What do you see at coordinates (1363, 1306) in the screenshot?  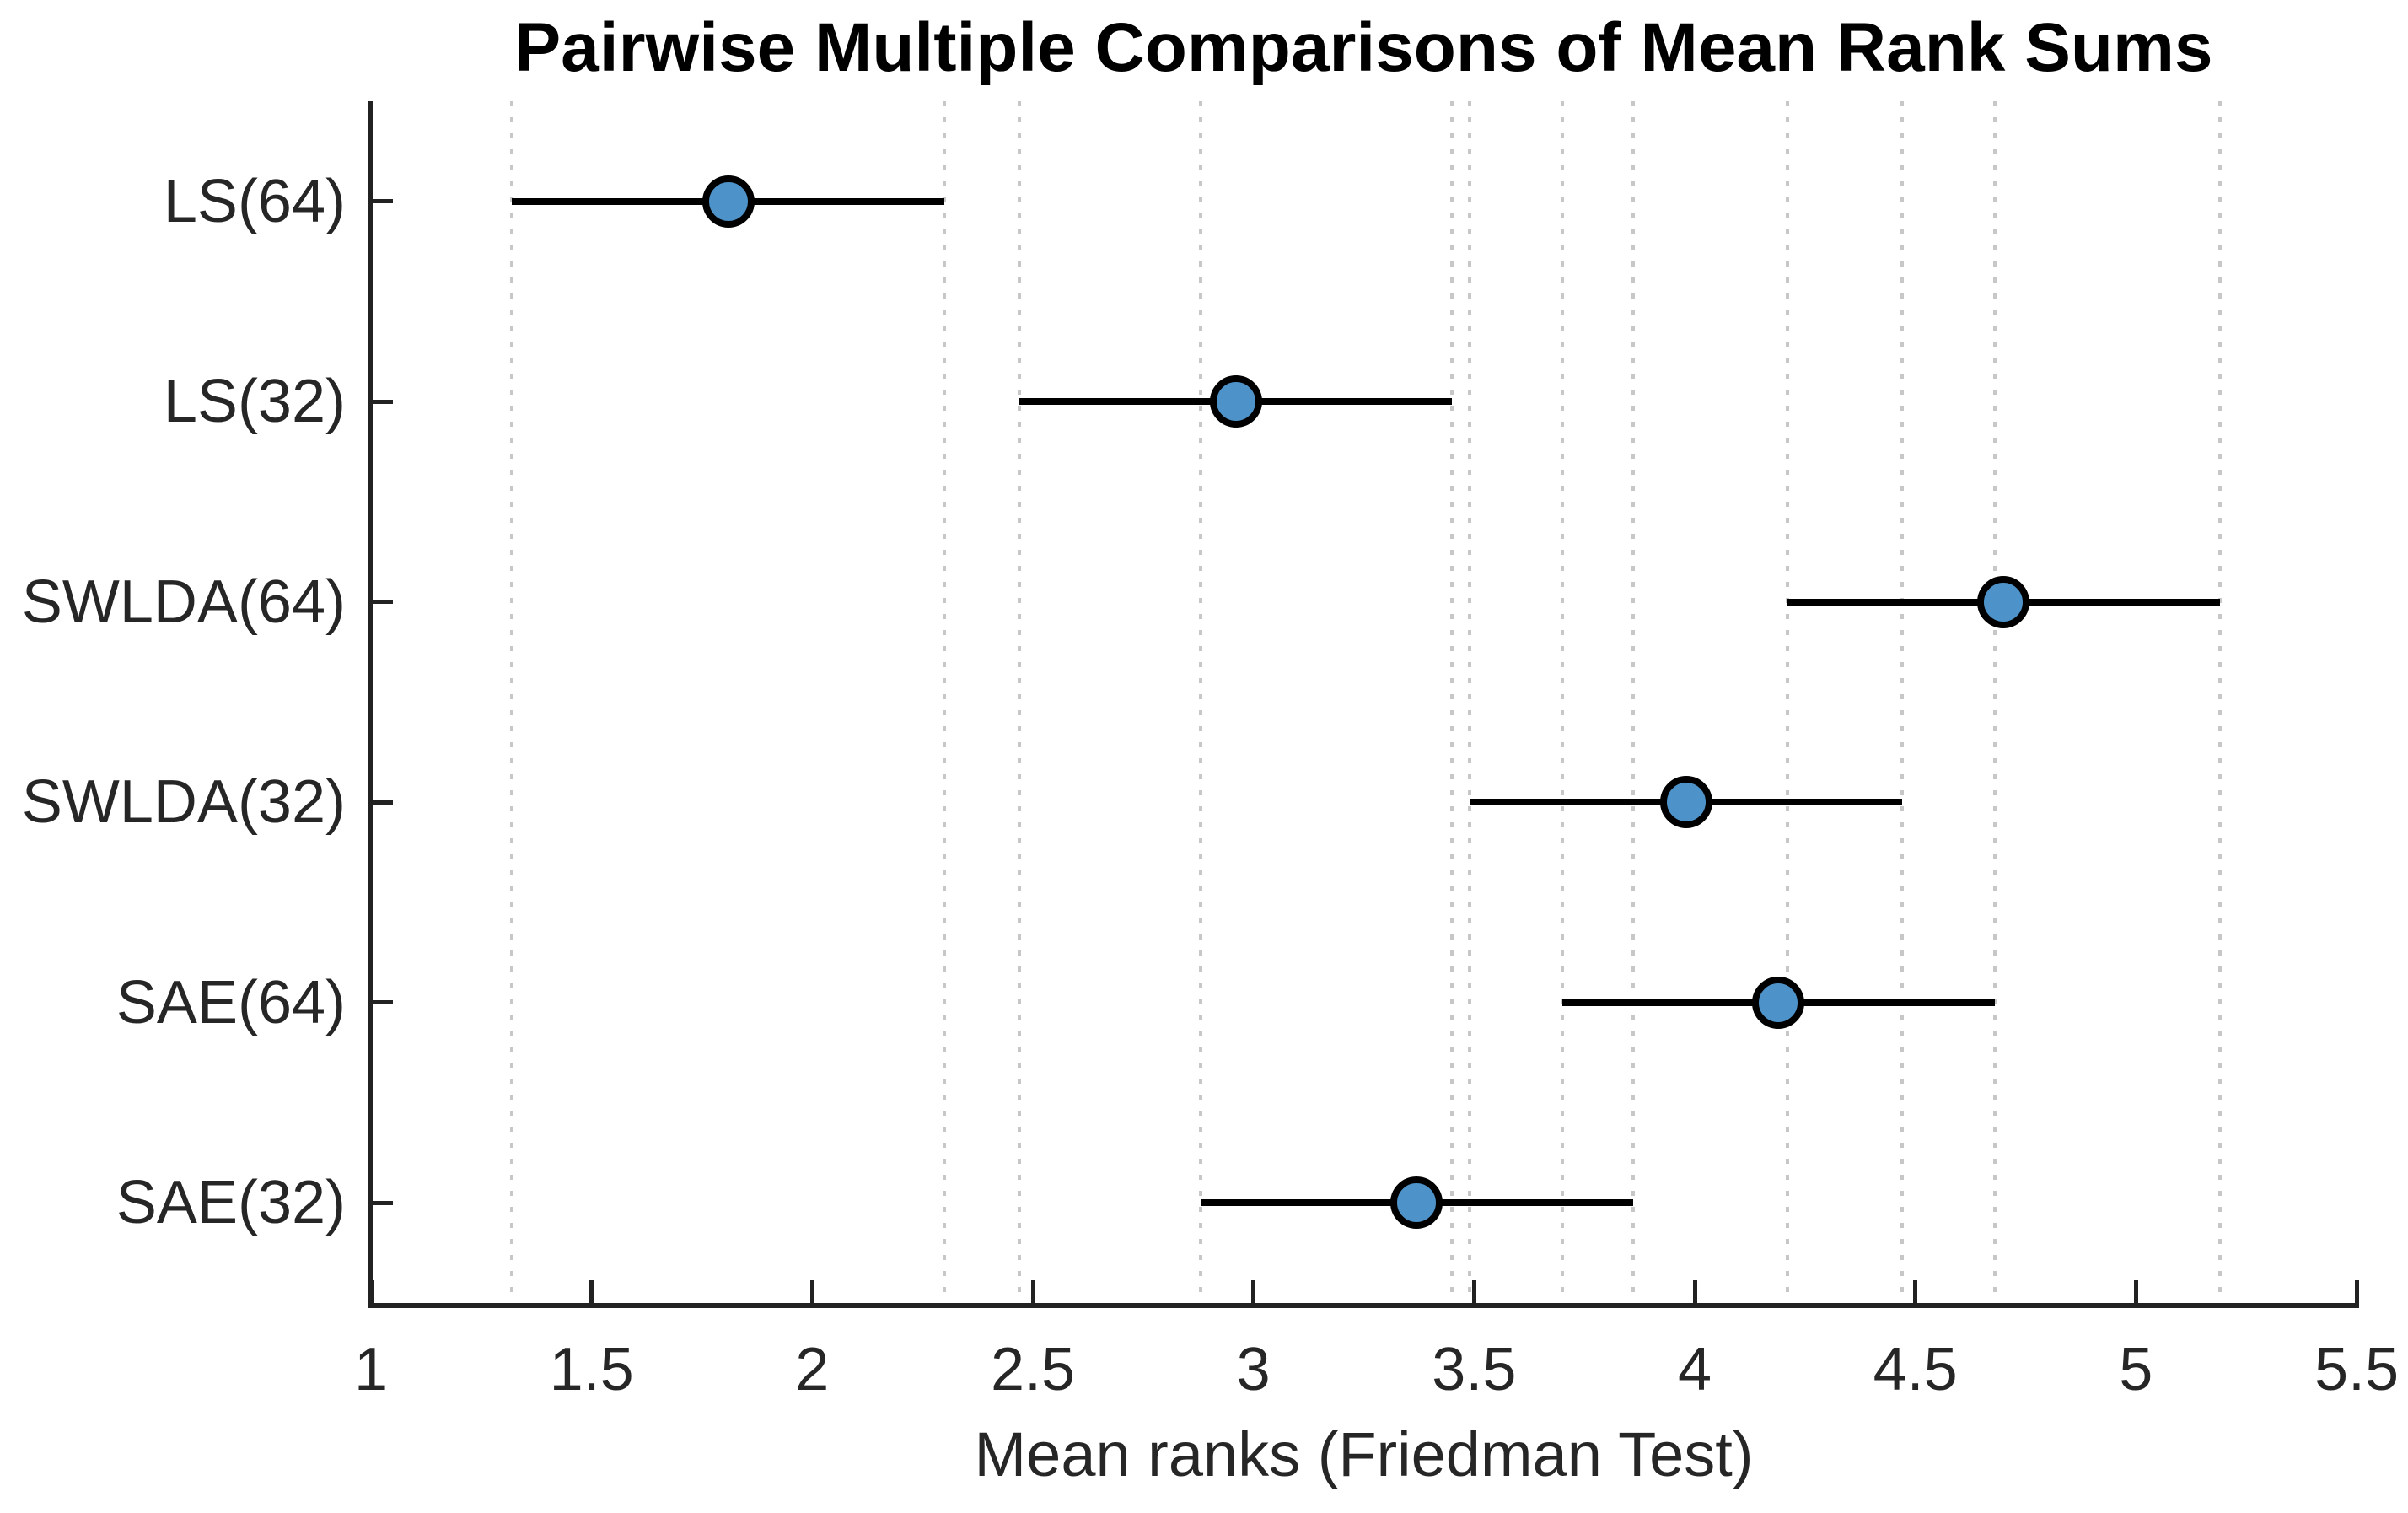 I see `x-axis-line` at bounding box center [1363, 1306].